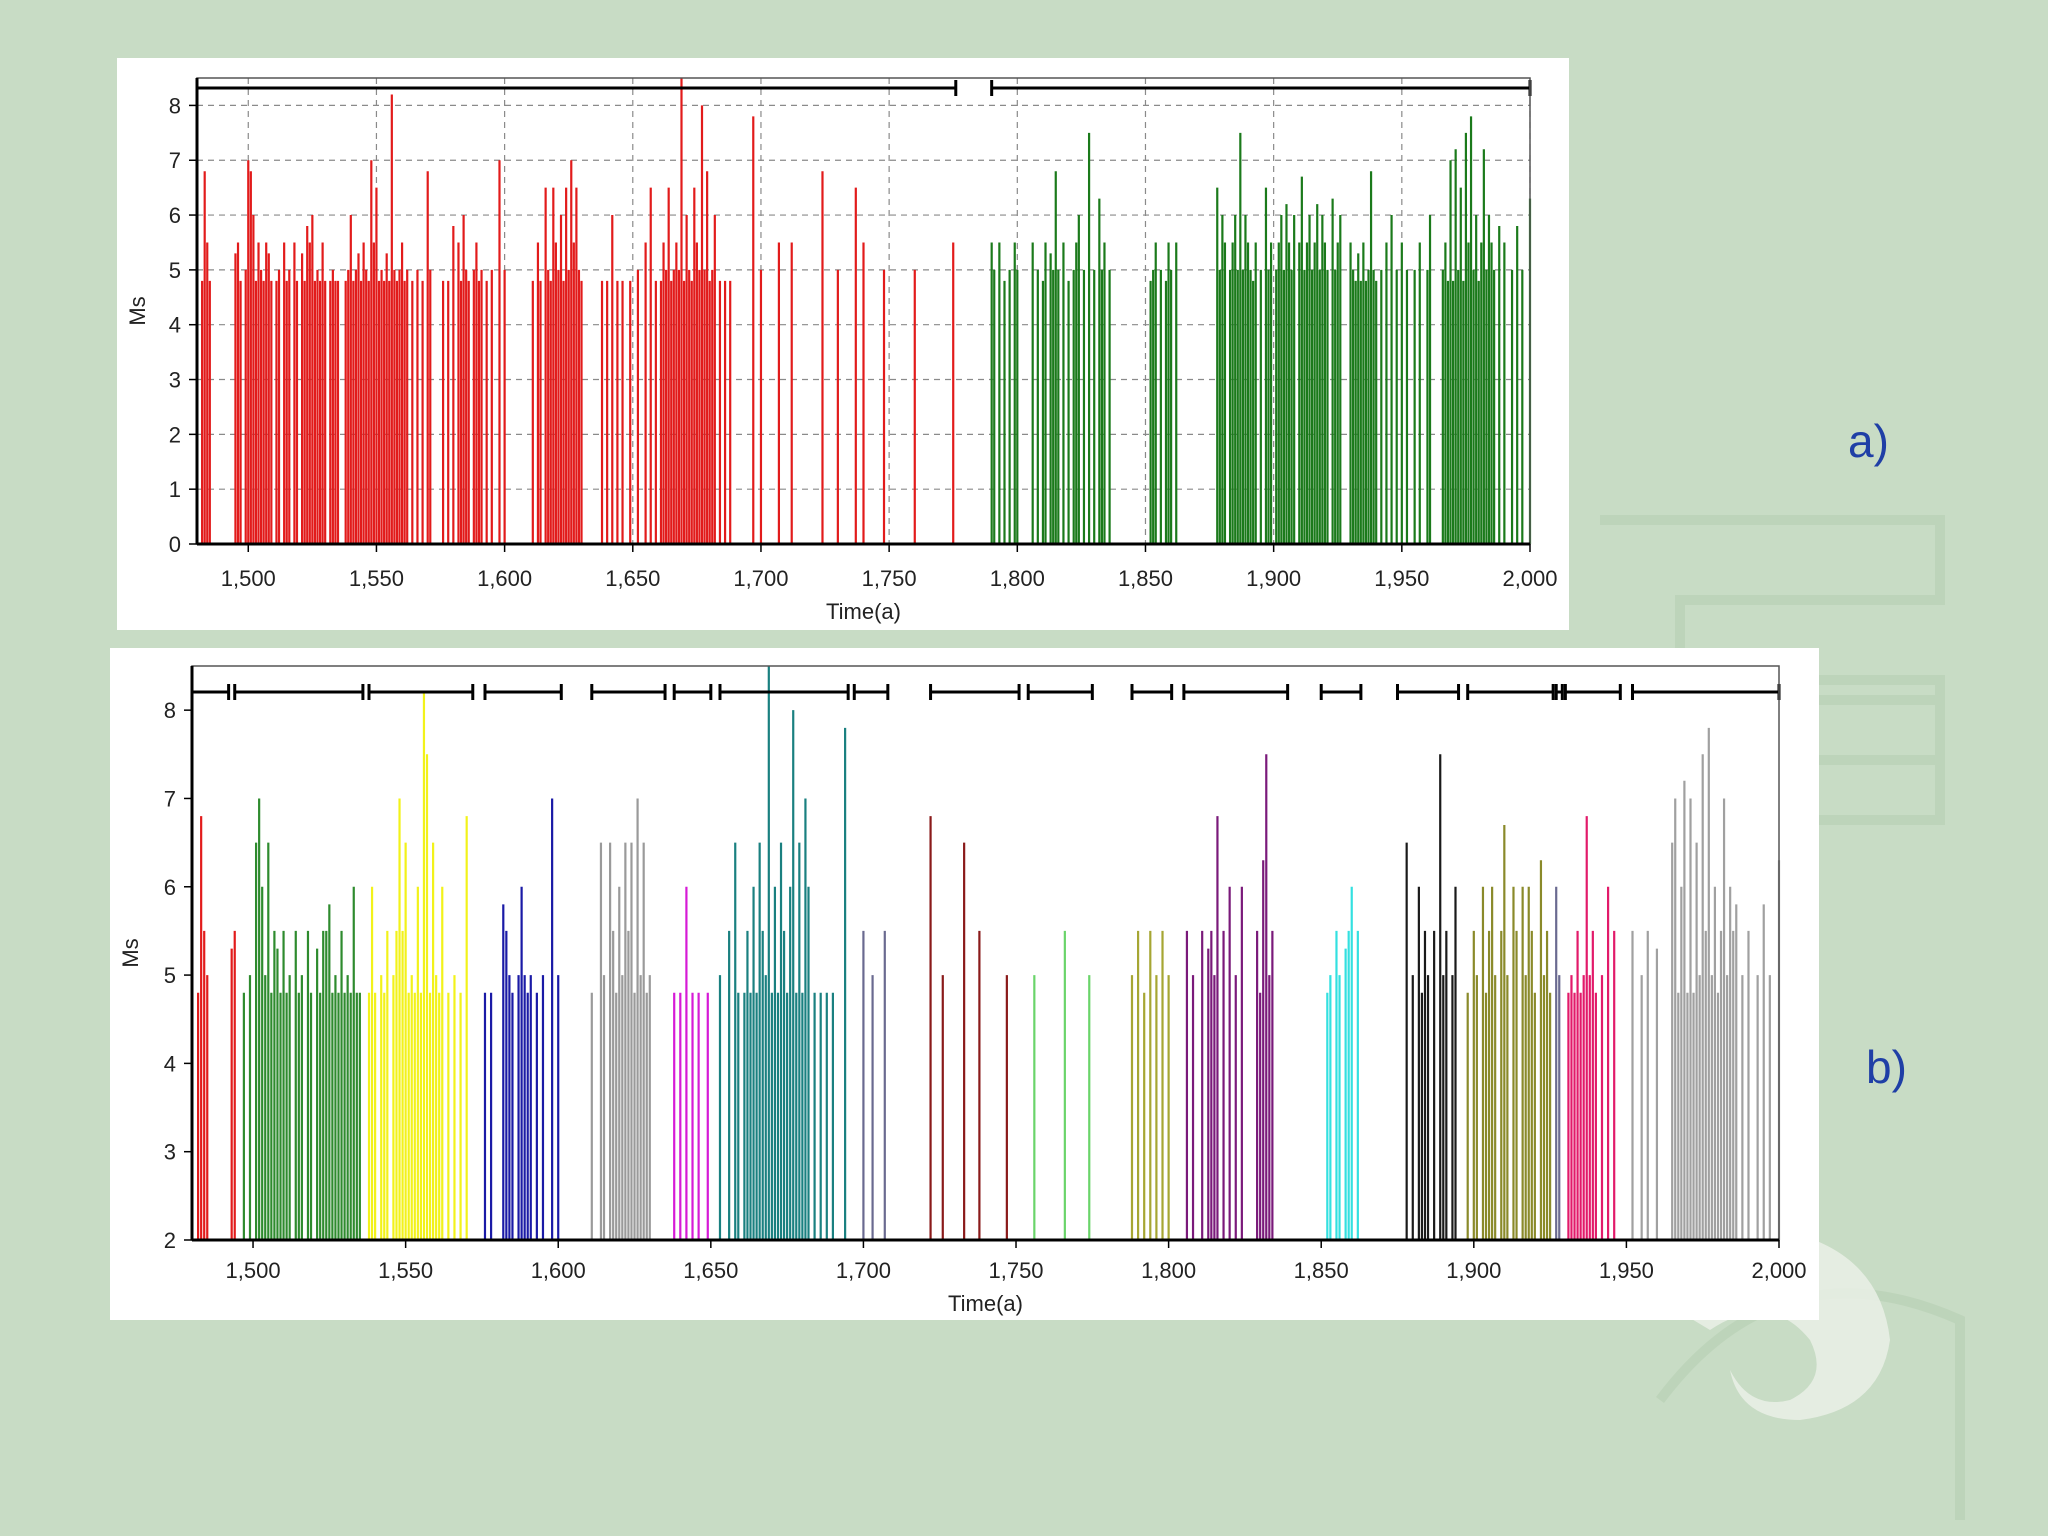  Describe the element at coordinates (175, 544) in the screenshot. I see `y-tick-label: 0` at that location.